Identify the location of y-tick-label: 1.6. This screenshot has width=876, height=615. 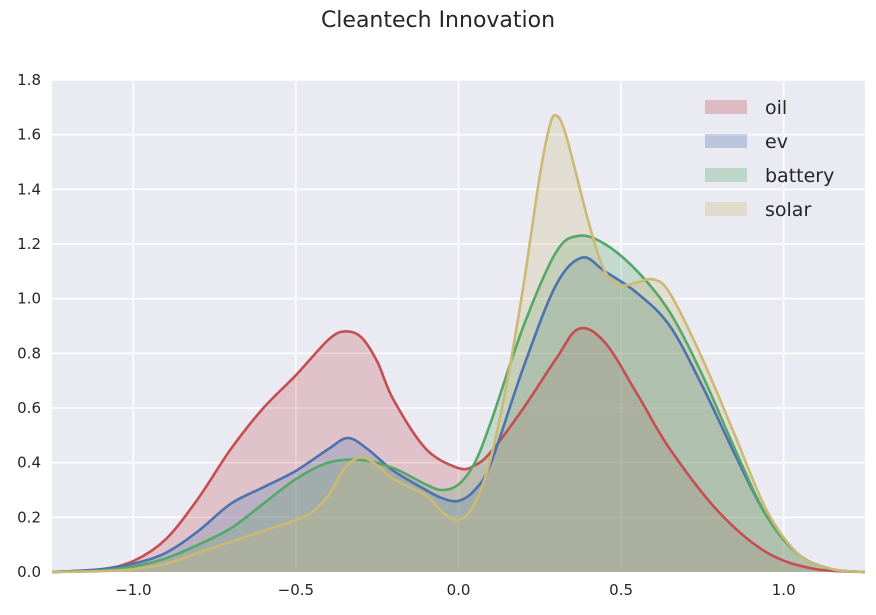
(29, 135).